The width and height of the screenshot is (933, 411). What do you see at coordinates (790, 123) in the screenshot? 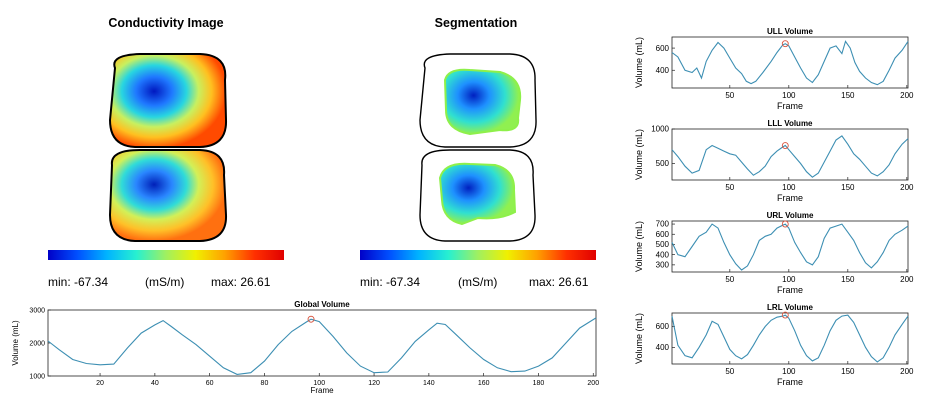
I see `lll-chart-title: LLL Volume` at bounding box center [790, 123].